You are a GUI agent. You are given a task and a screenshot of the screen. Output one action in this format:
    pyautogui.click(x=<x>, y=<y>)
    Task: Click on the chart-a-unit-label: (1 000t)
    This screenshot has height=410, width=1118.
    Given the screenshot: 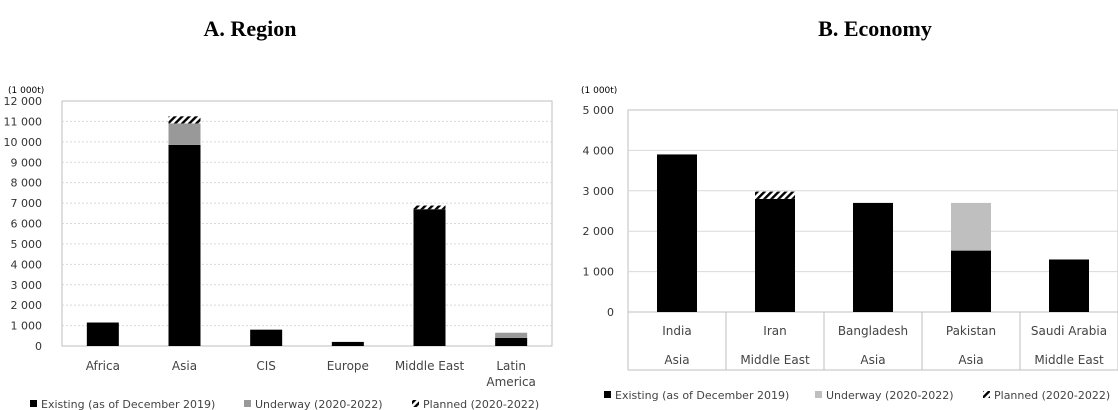 What is the action you would take?
    pyautogui.click(x=26, y=91)
    